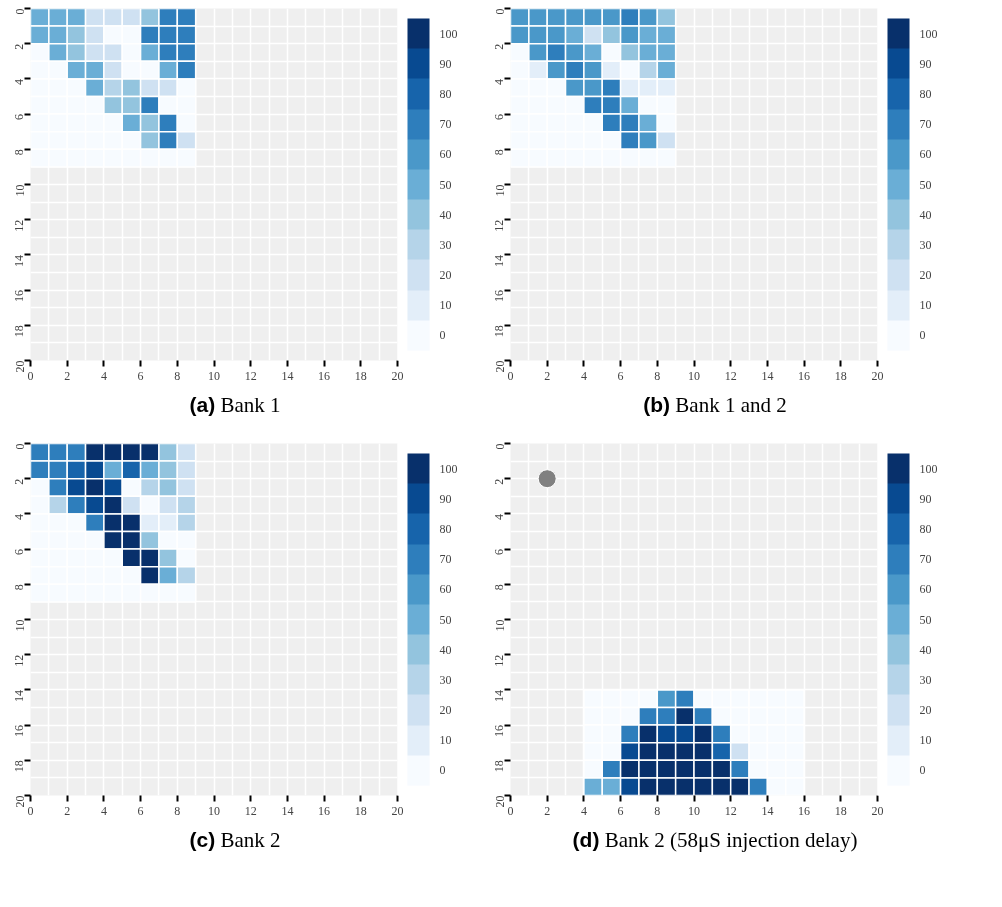 This screenshot has height=907, width=1002. I want to click on text: (a) Bank 1, so click(235, 405).